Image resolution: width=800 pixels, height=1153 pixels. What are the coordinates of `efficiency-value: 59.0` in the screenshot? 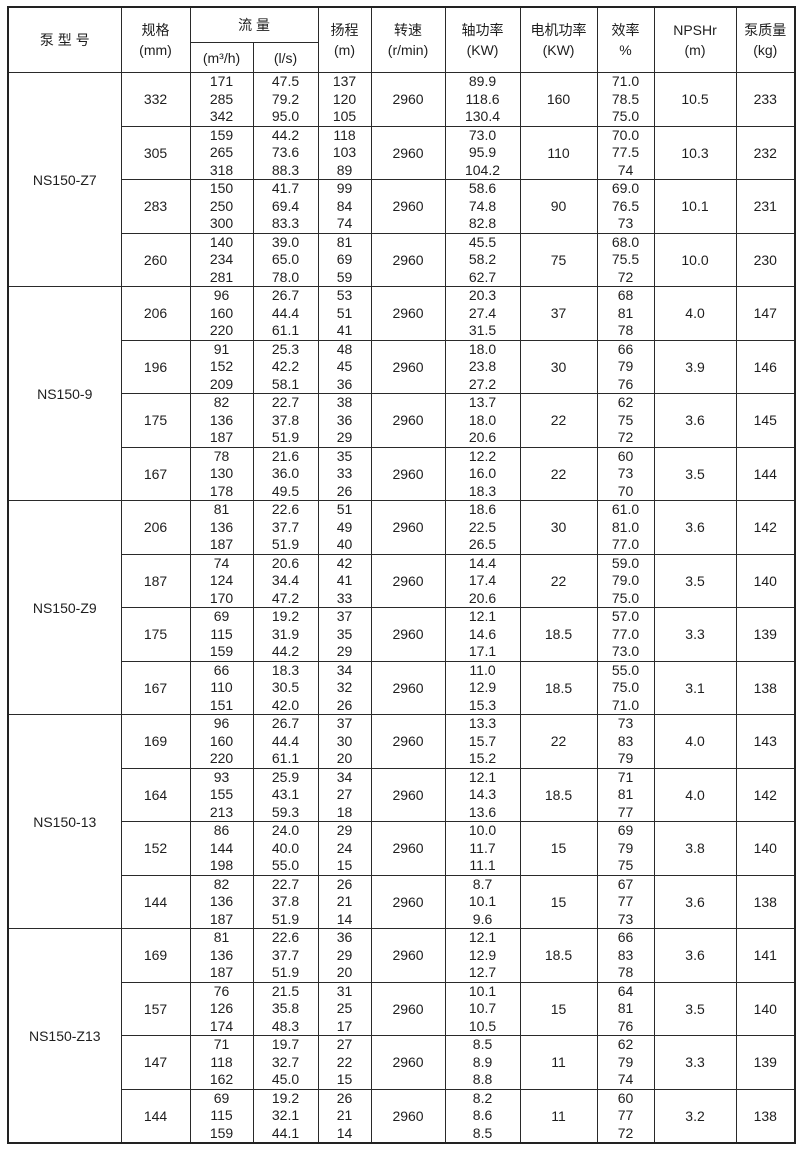 It's located at (625, 562).